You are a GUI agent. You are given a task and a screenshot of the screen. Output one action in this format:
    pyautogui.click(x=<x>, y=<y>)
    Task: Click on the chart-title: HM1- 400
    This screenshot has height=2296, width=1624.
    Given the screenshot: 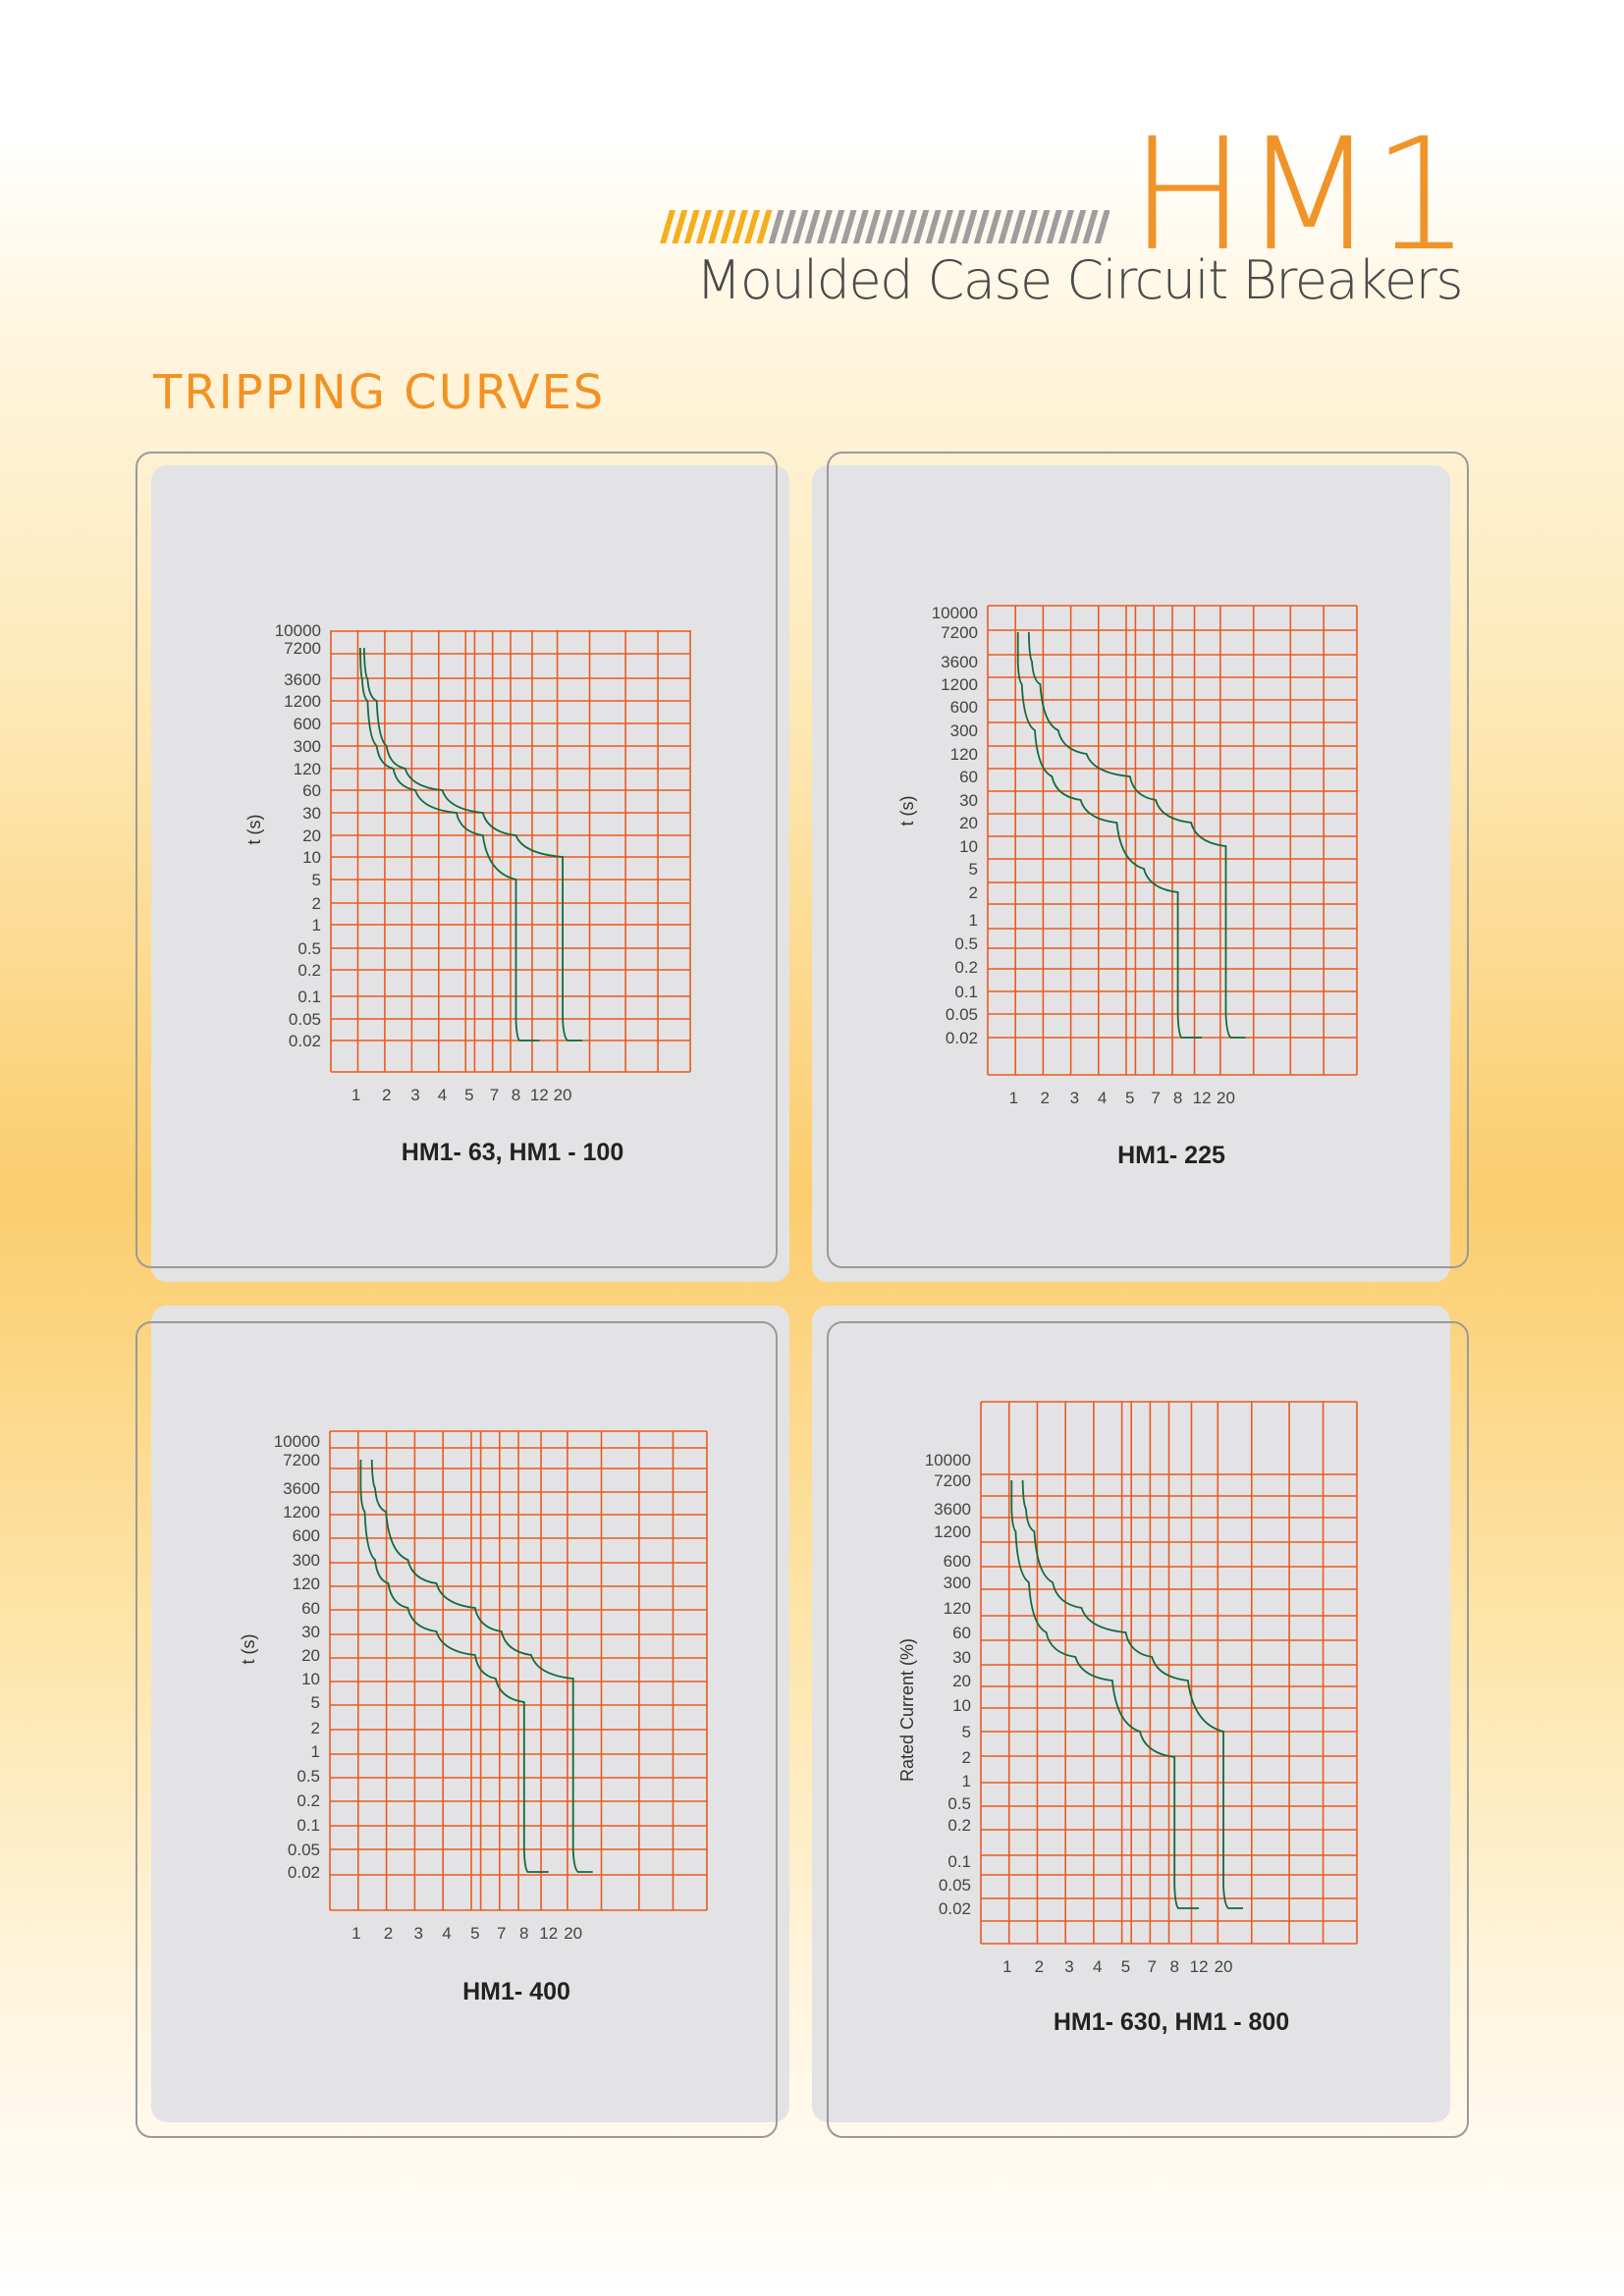 What is the action you would take?
    pyautogui.click(x=516, y=1991)
    